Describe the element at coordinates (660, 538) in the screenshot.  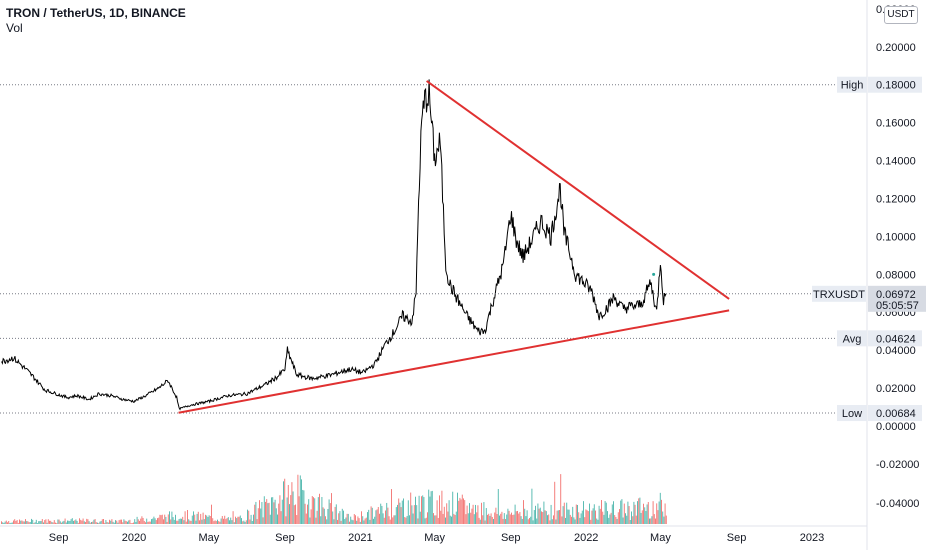
I see `time-tick-label: May` at that location.